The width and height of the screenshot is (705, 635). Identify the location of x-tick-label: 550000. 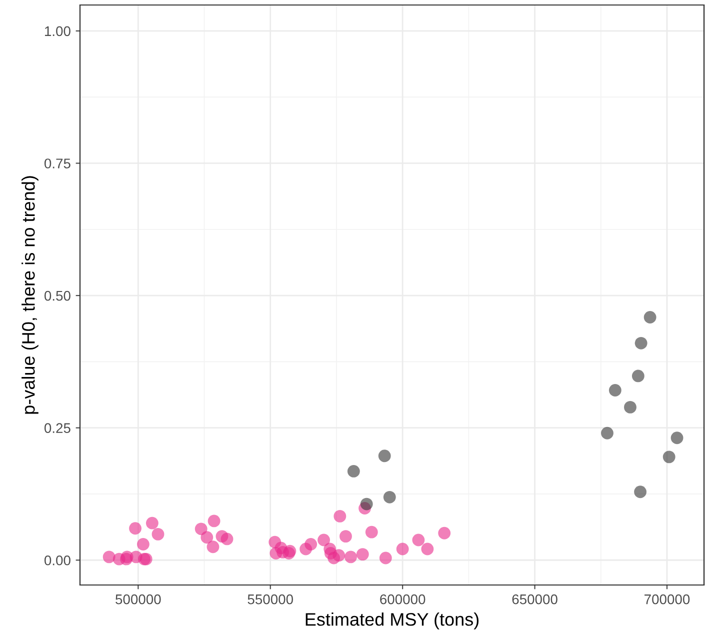
(271, 599).